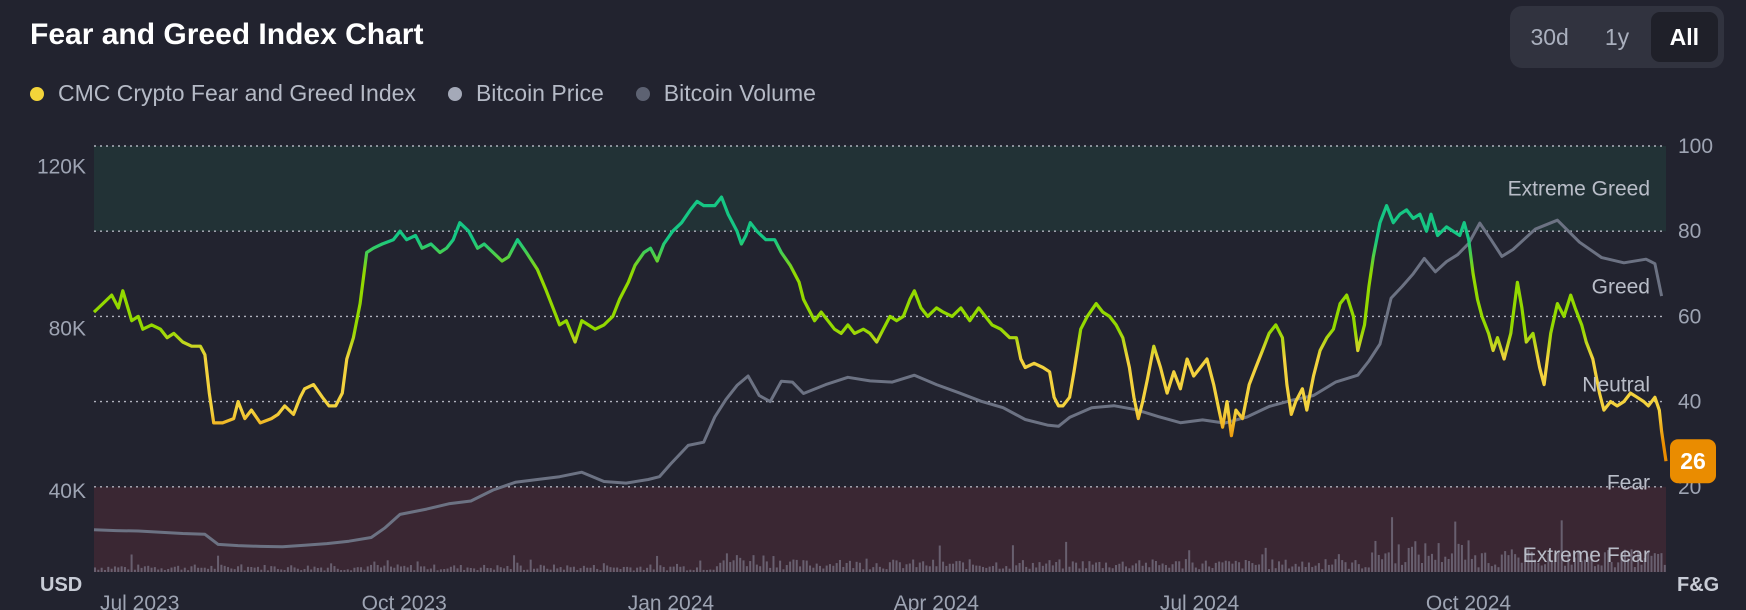  I want to click on current-value-text: 26, so click(1693, 461).